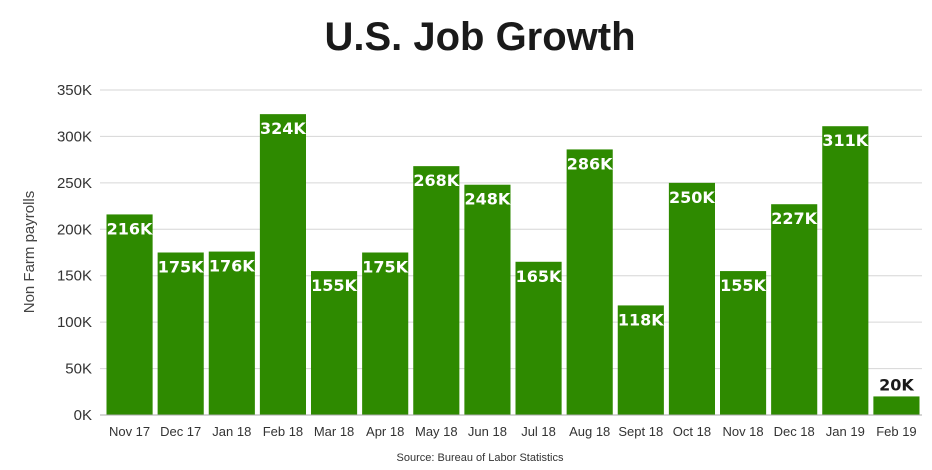 The image size is (932, 470). Describe the element at coordinates (74, 322) in the screenshot. I see `y-tick-label: 100K` at that location.